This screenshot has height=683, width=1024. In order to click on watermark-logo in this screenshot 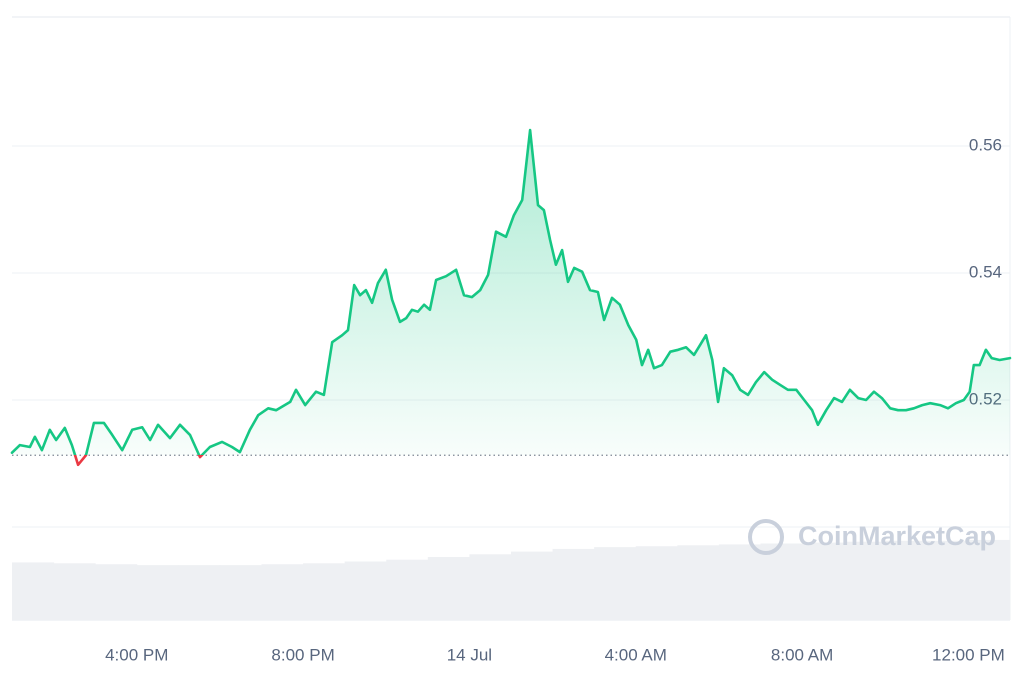, I will do `click(766, 537)`.